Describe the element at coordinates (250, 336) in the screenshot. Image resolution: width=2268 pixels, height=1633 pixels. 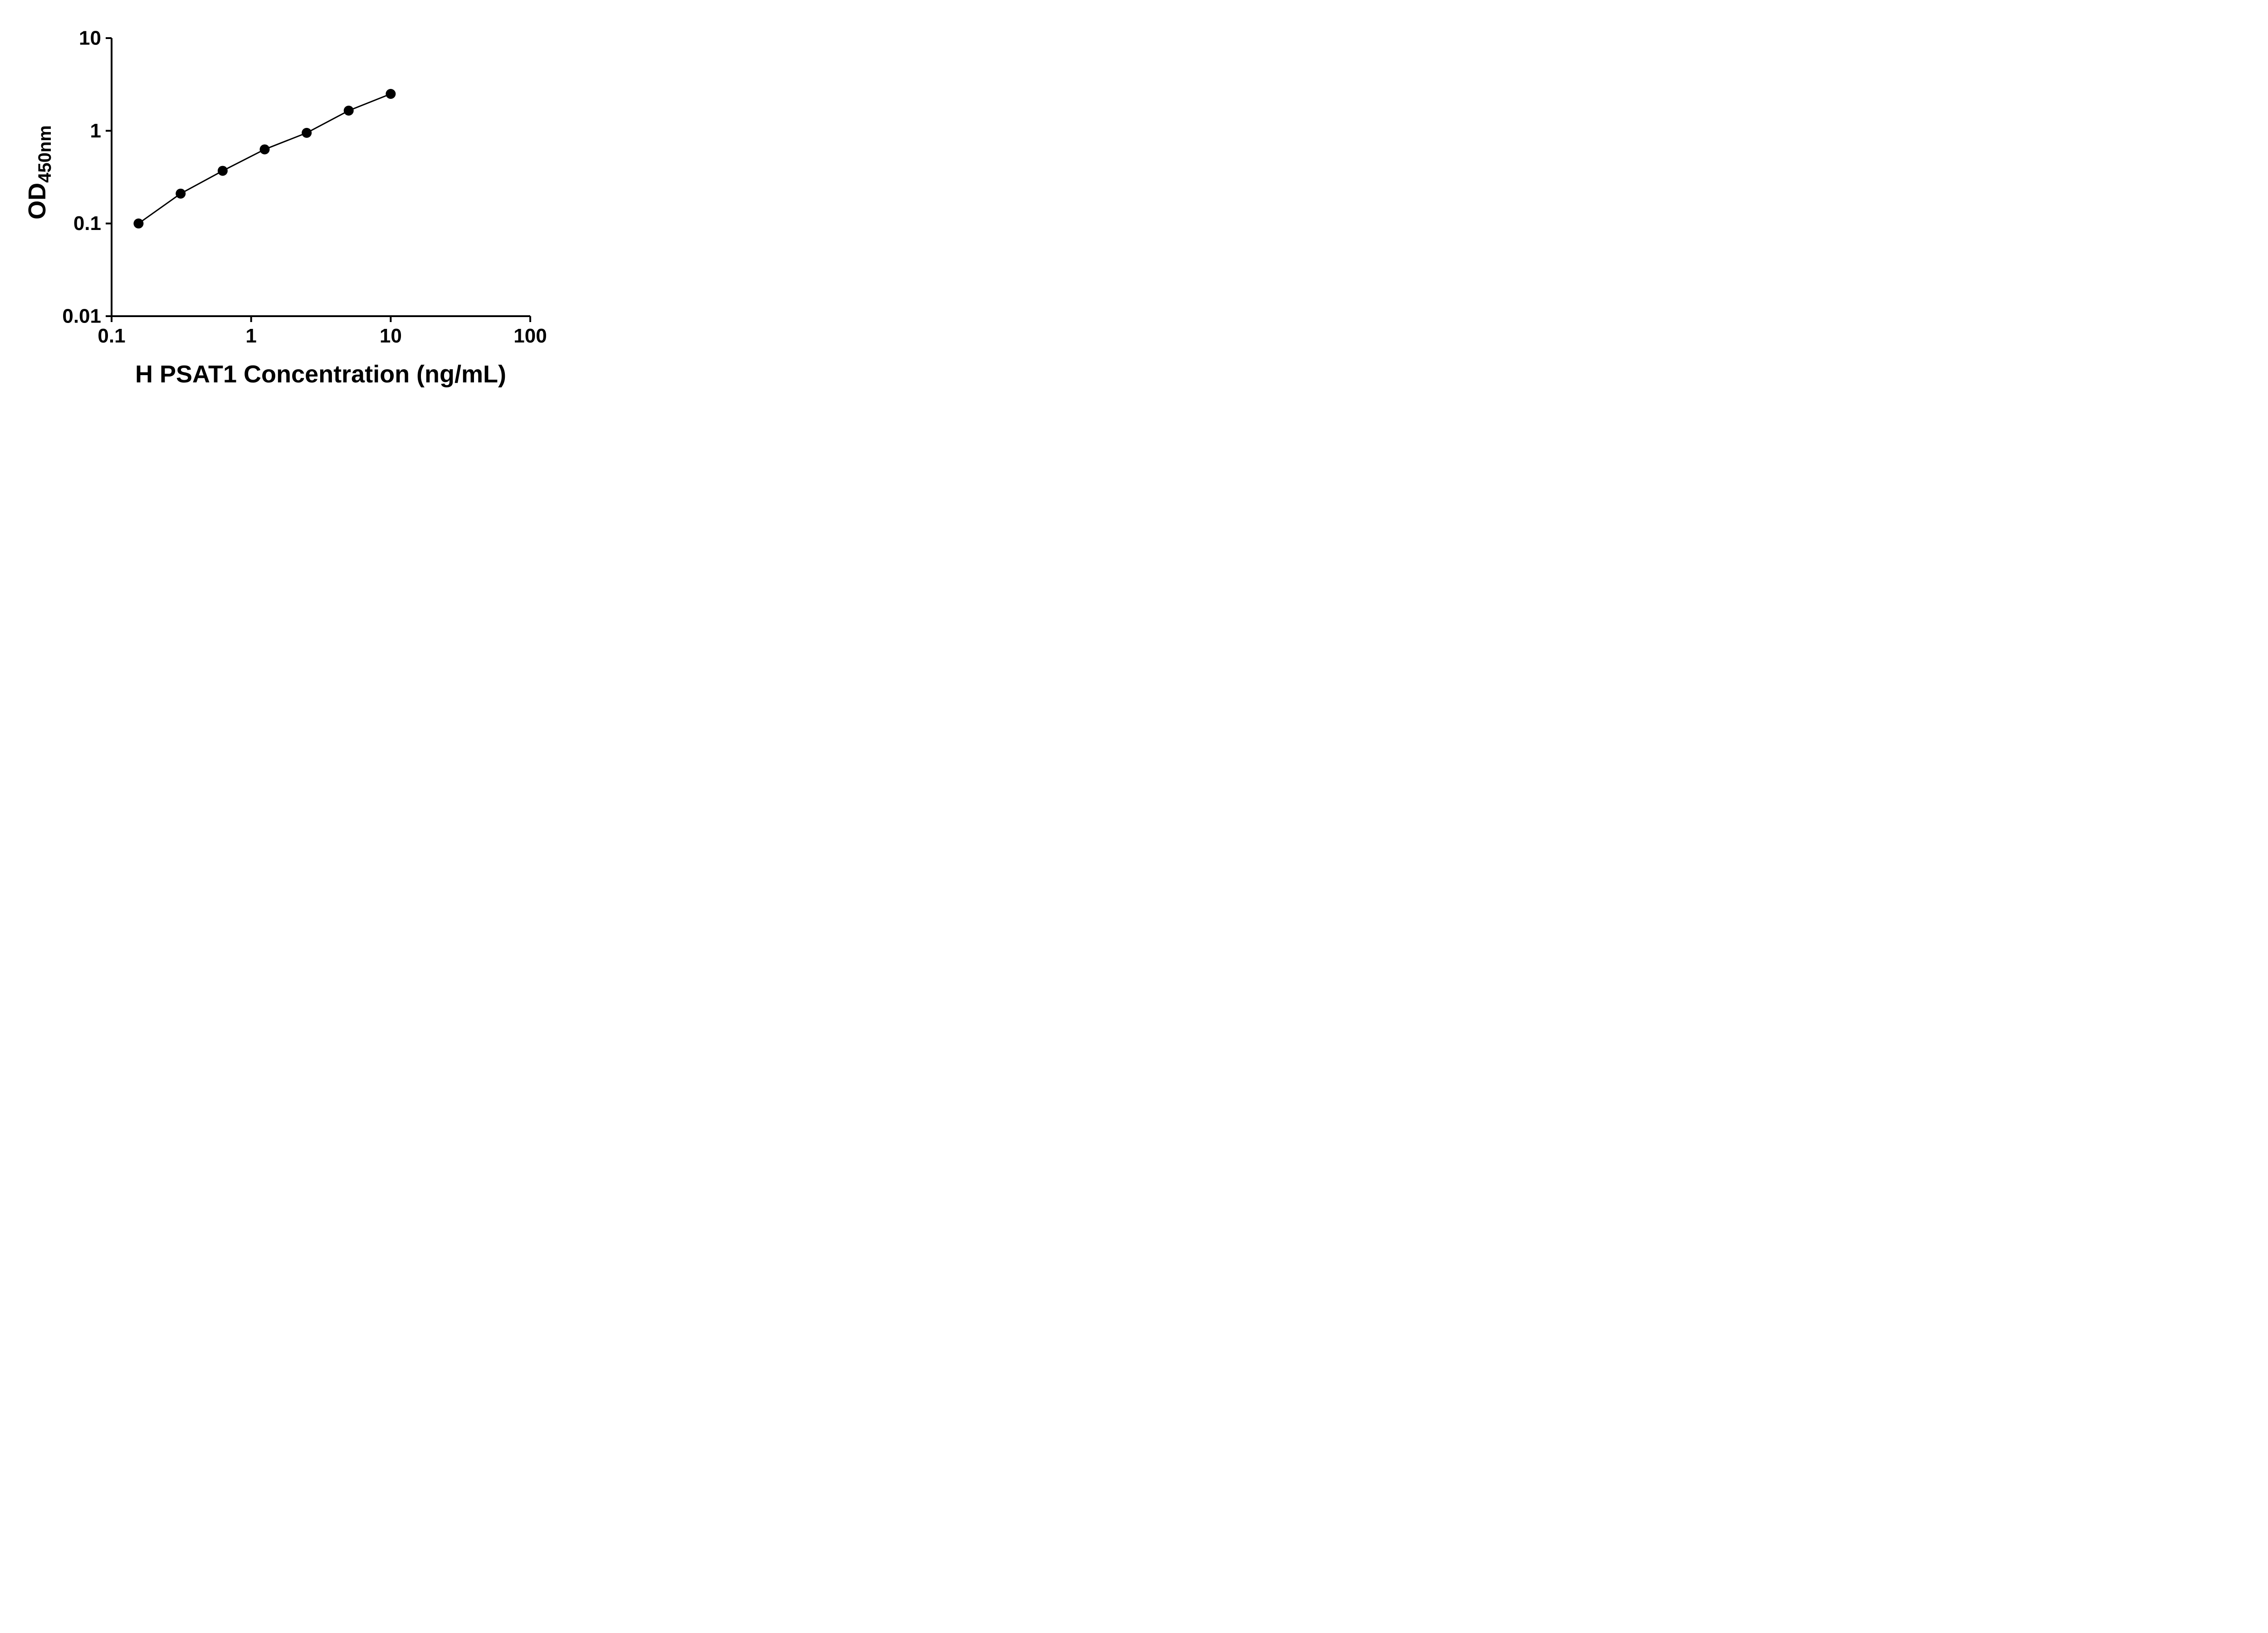
I see `x-tick-label: 1` at that location.